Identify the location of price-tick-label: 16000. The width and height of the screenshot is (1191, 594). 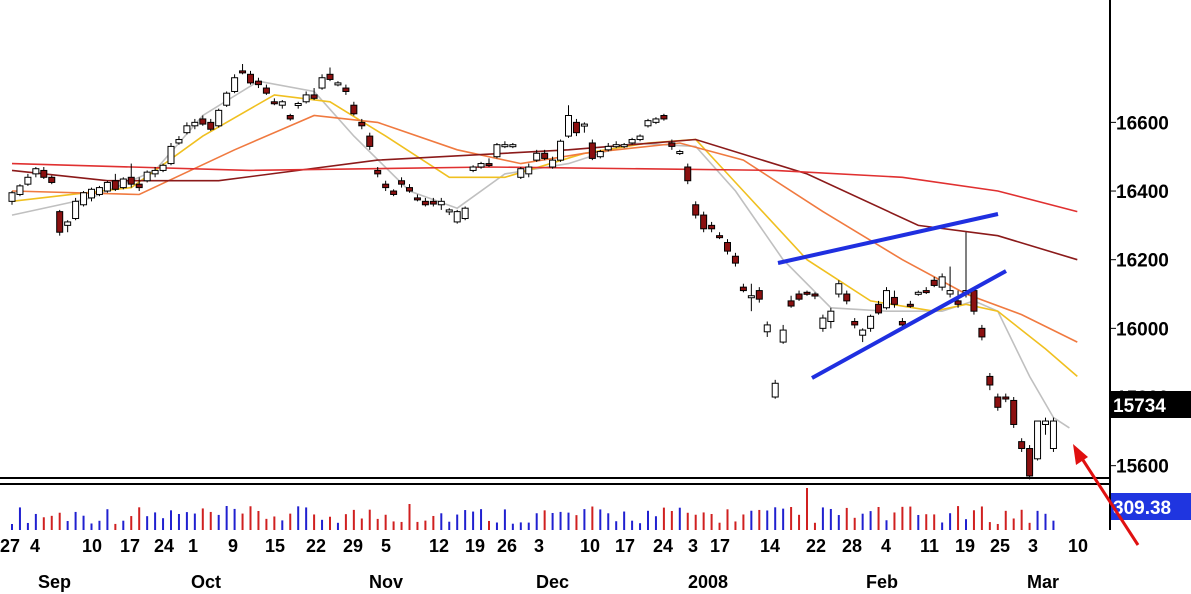
(1142, 329).